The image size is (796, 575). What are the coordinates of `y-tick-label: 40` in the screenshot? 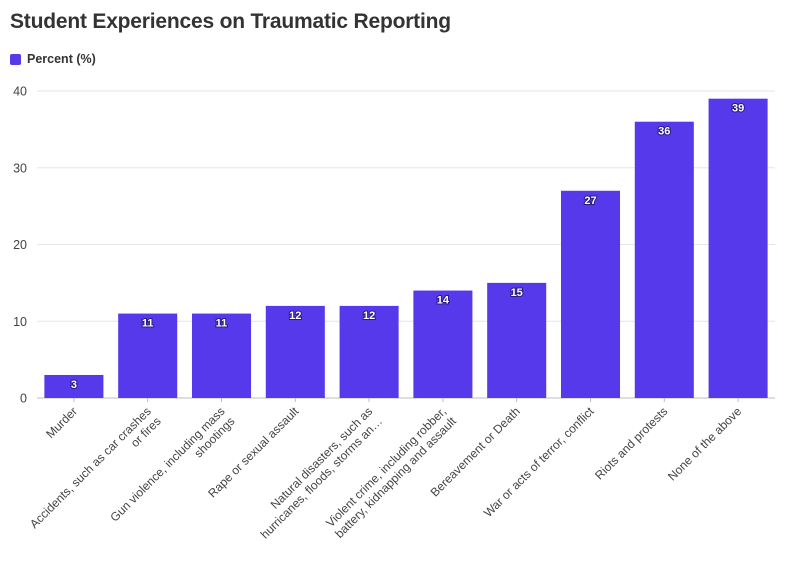 It's located at (20, 92).